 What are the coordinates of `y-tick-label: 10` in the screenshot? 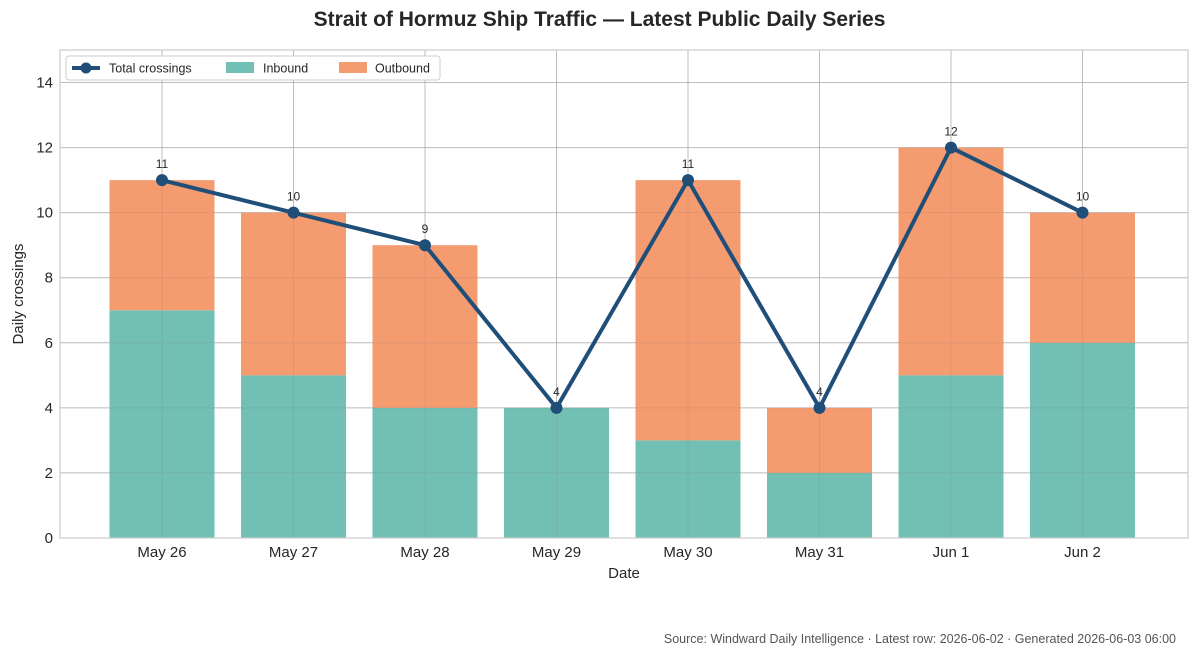 It's located at (44, 213).